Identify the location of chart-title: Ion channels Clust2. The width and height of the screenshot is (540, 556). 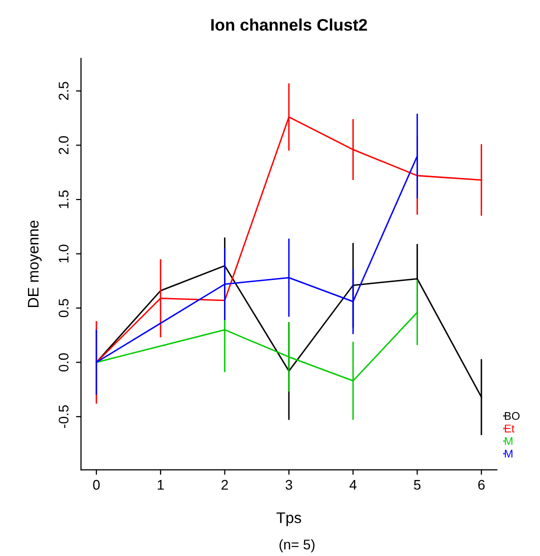
(289, 24).